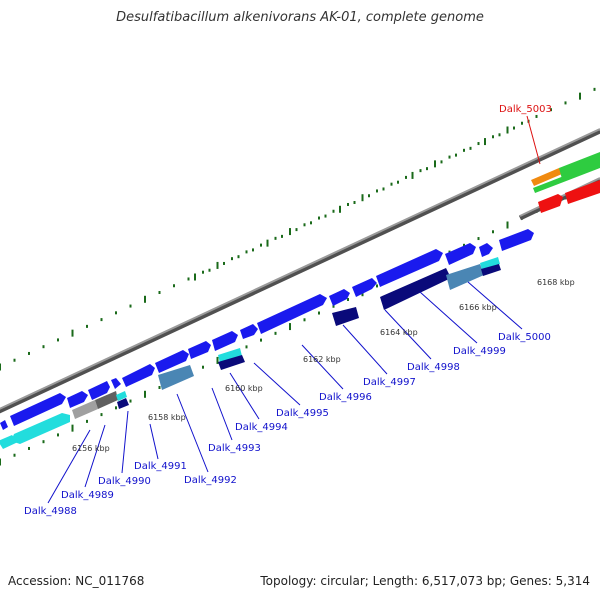  What do you see at coordinates (87, 495) in the screenshot?
I see `gene-label: Dalk_4989` at bounding box center [87, 495].